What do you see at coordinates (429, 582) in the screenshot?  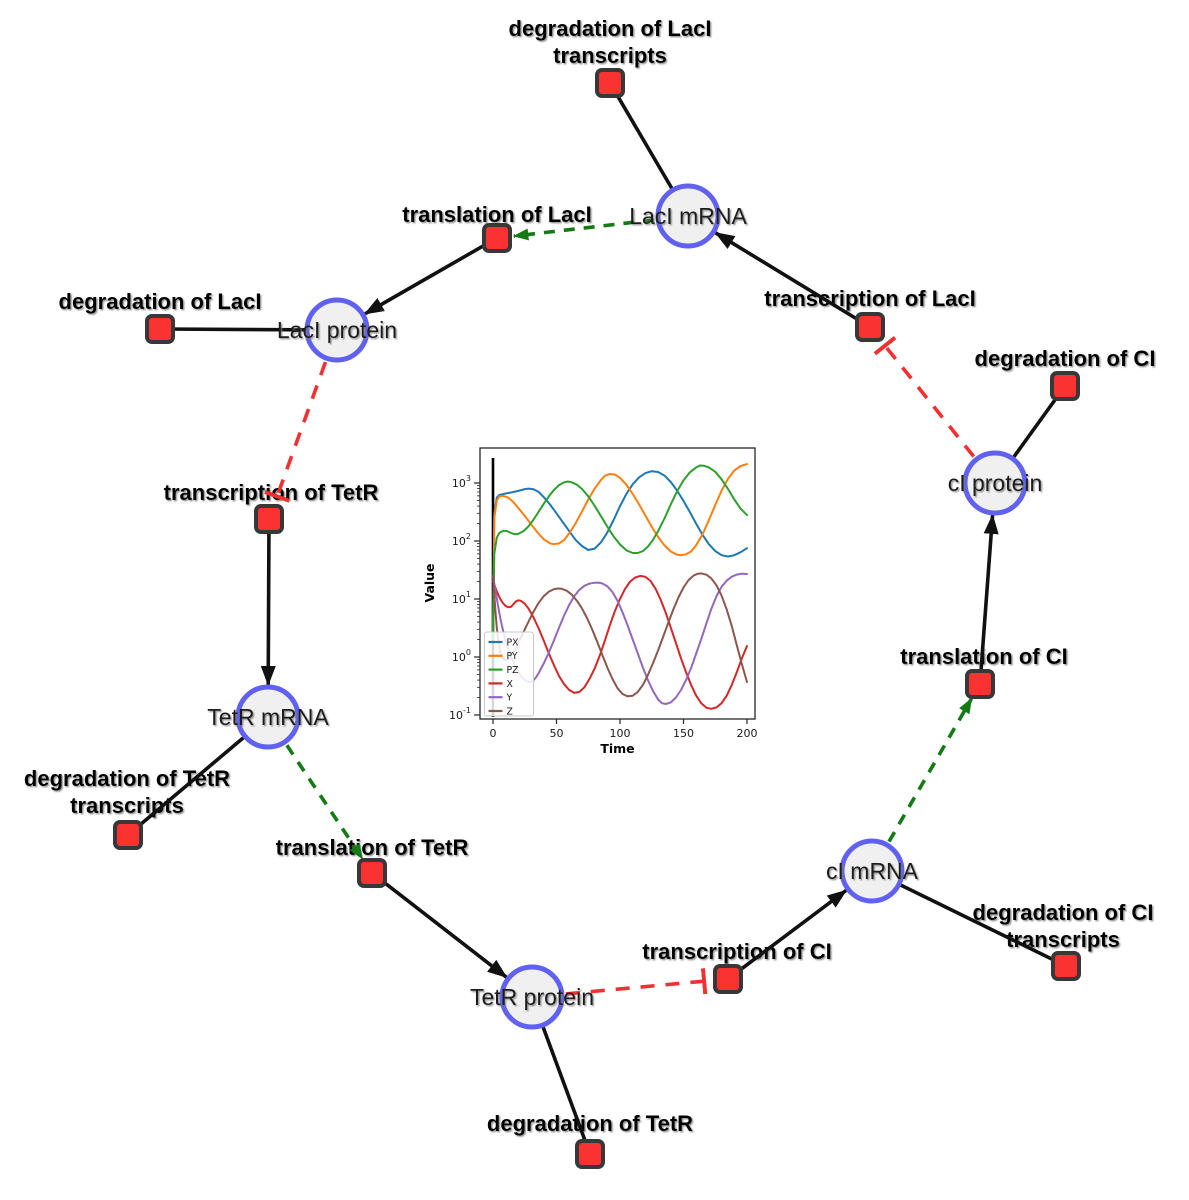 I see `y-axis-label: Value` at bounding box center [429, 582].